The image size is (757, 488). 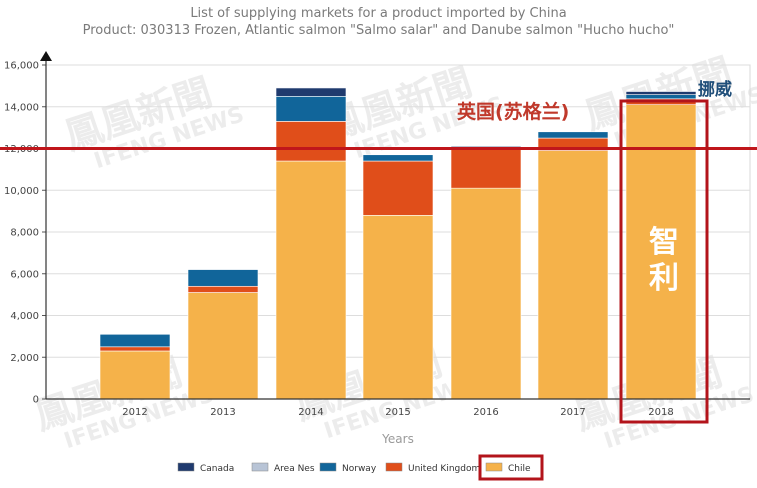 I want to click on y-tick-label: 6,000, so click(x=24, y=274).